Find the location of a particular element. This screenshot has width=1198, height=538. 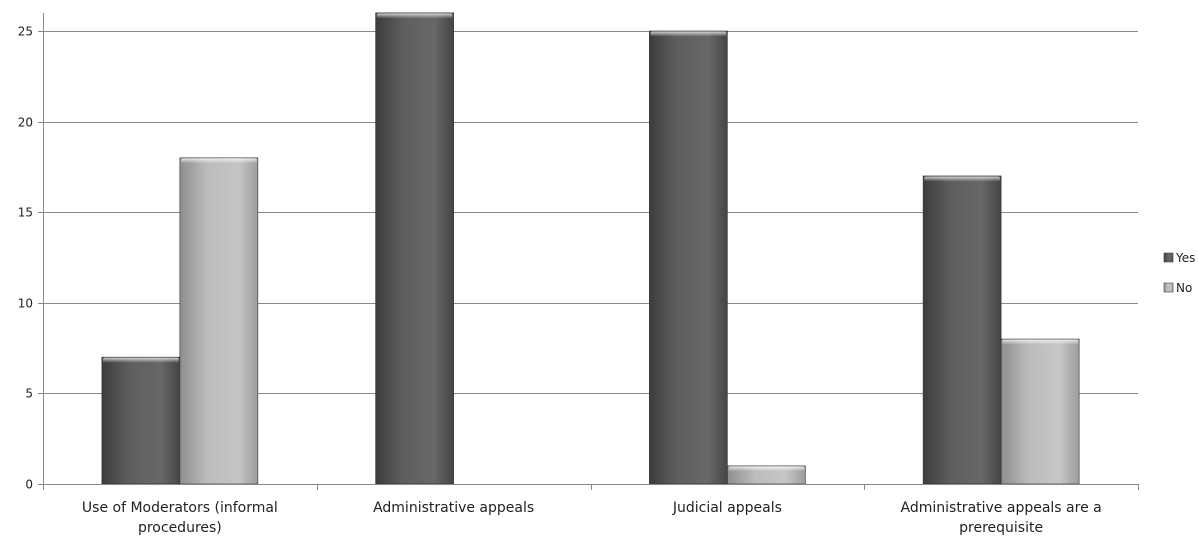

y-axis-tick-label: 10 is located at coordinates (25, 304).